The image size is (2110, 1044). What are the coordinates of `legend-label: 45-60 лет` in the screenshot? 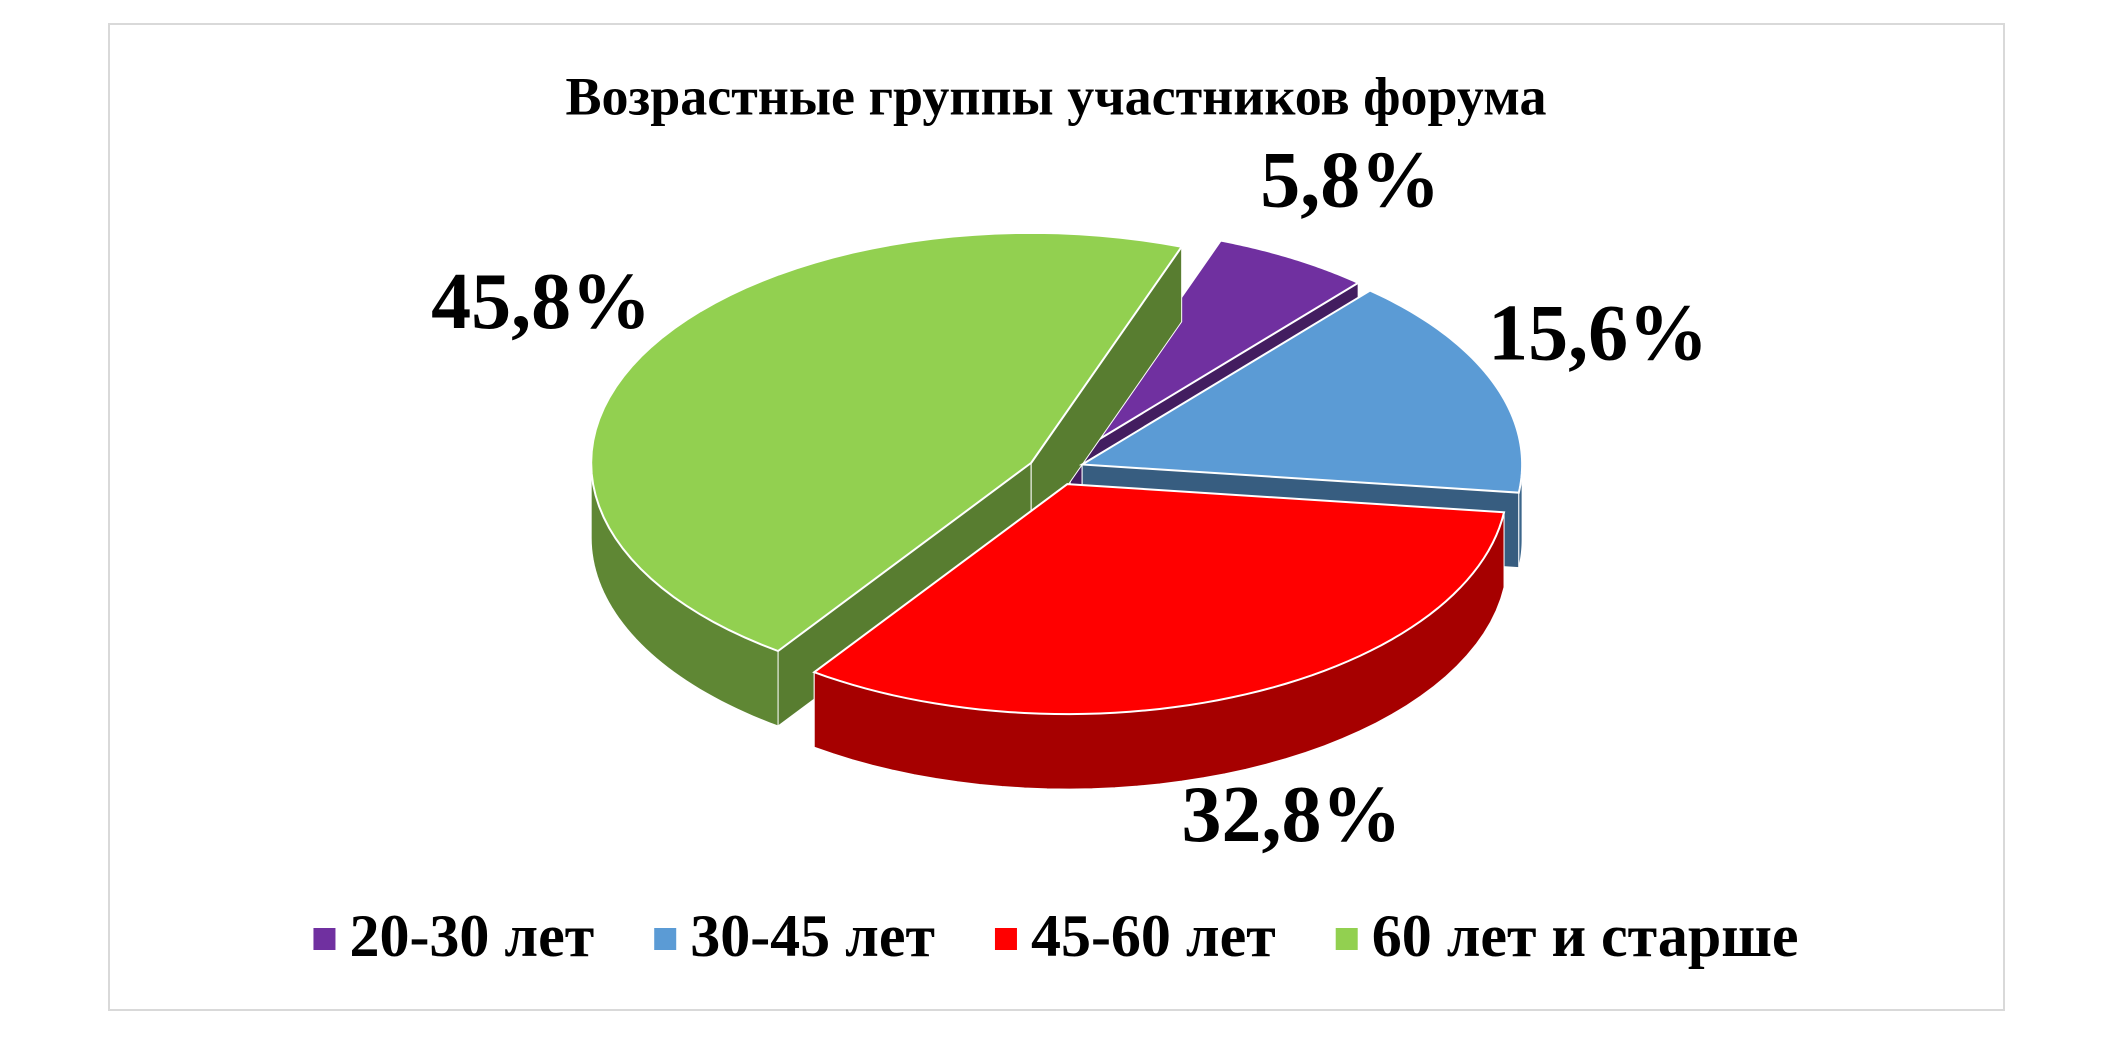 It's located at (1153, 936).